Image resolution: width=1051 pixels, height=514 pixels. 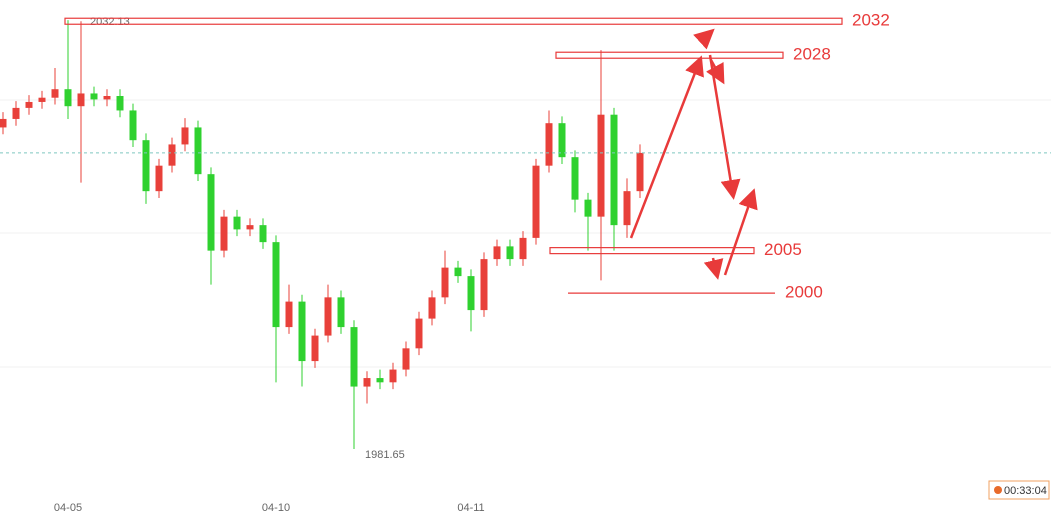 I want to click on x-tick-label: 04-11, so click(x=470, y=508).